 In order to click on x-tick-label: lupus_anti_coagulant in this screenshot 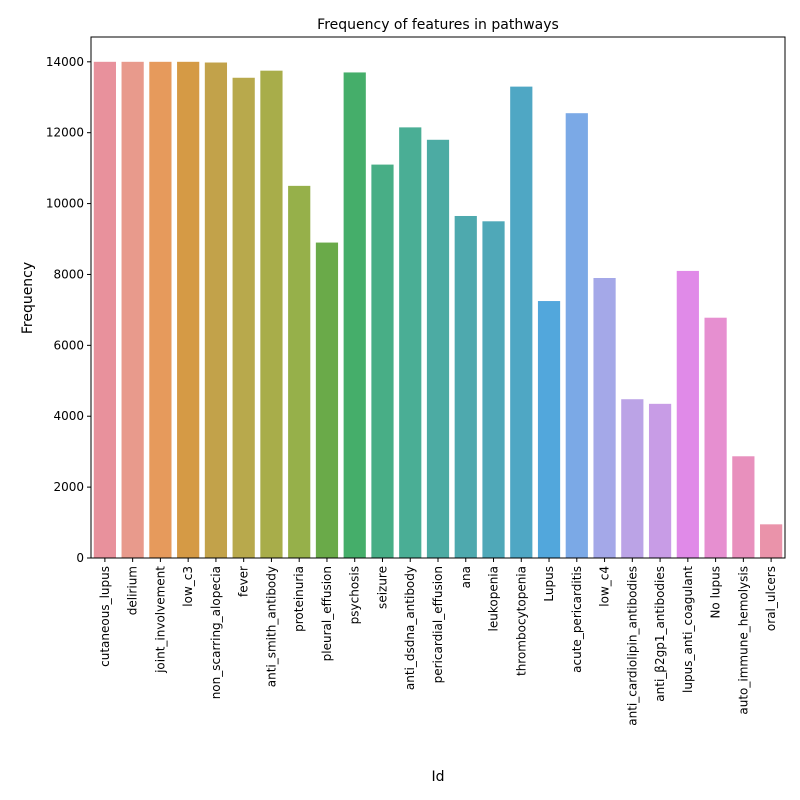, I will do `click(688, 629)`.